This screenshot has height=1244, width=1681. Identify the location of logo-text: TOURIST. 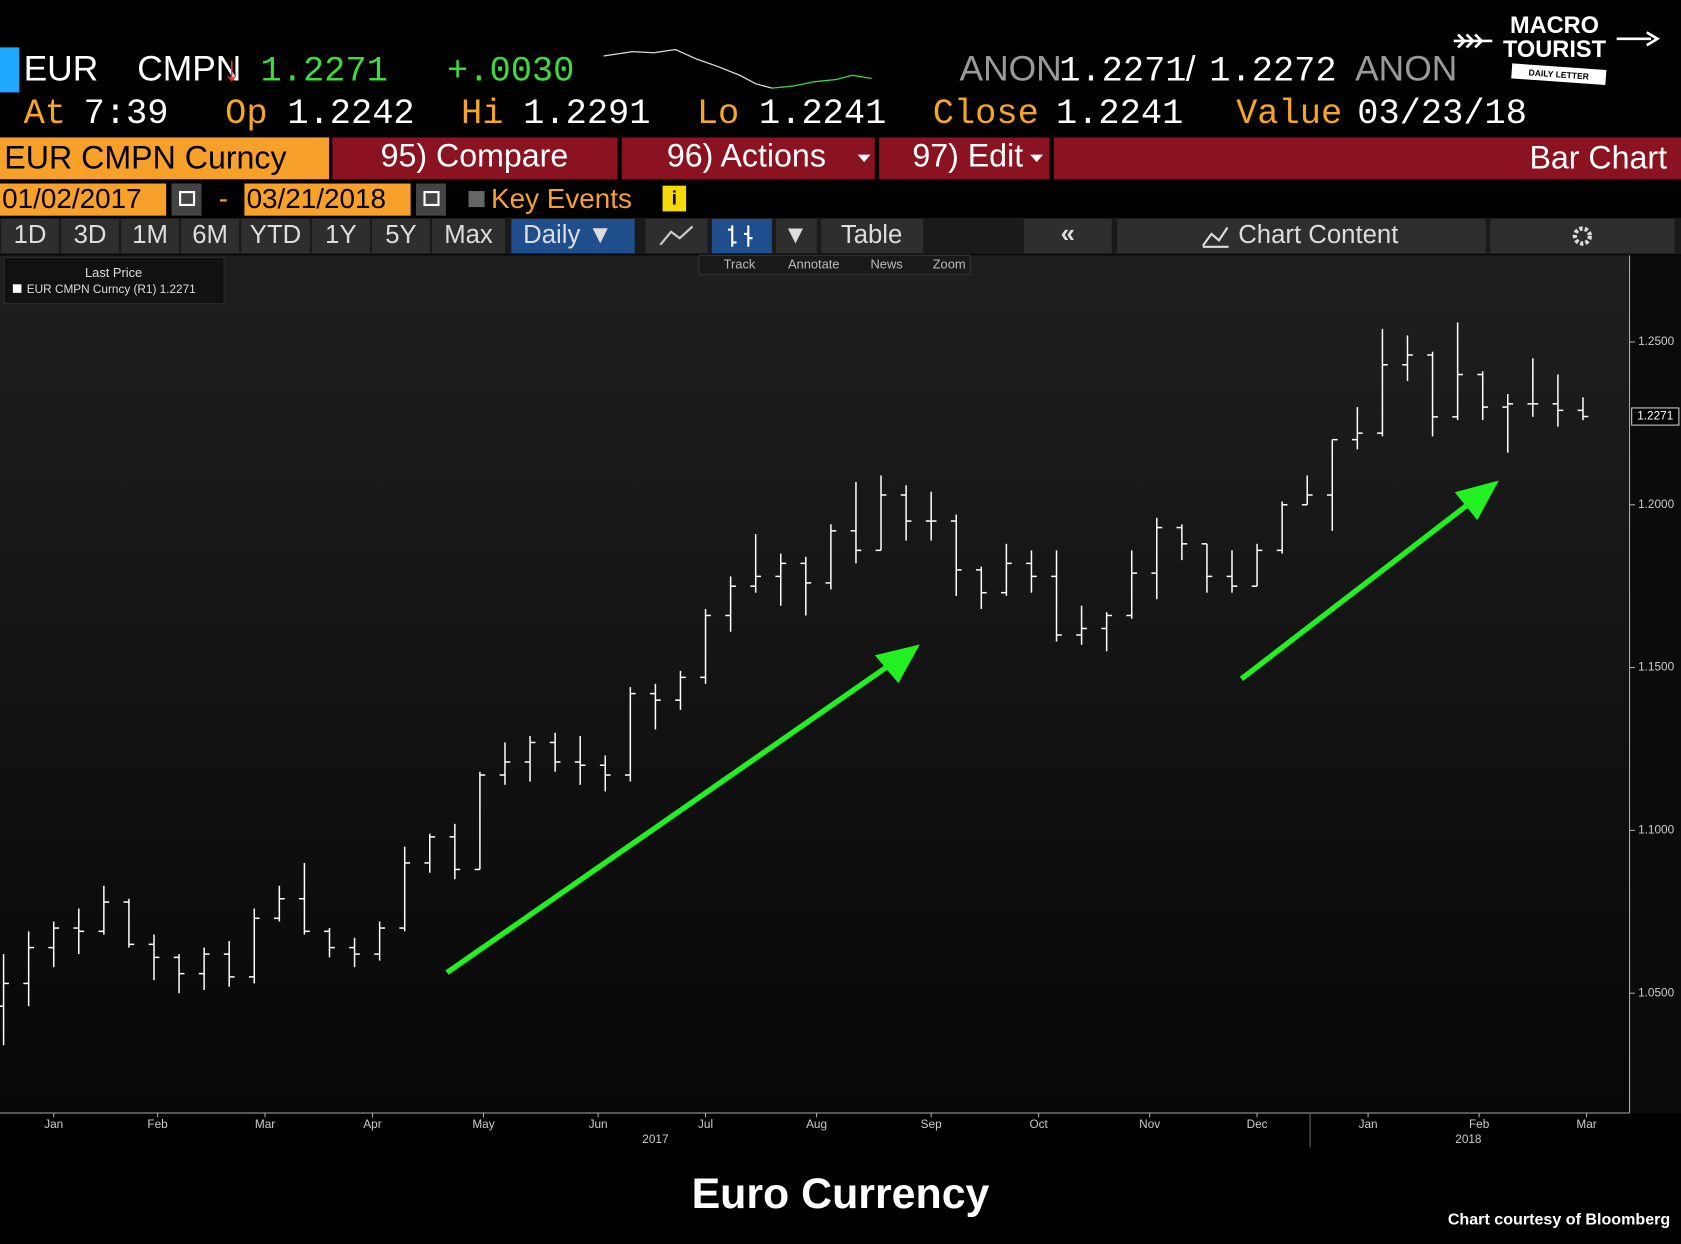
(1555, 49).